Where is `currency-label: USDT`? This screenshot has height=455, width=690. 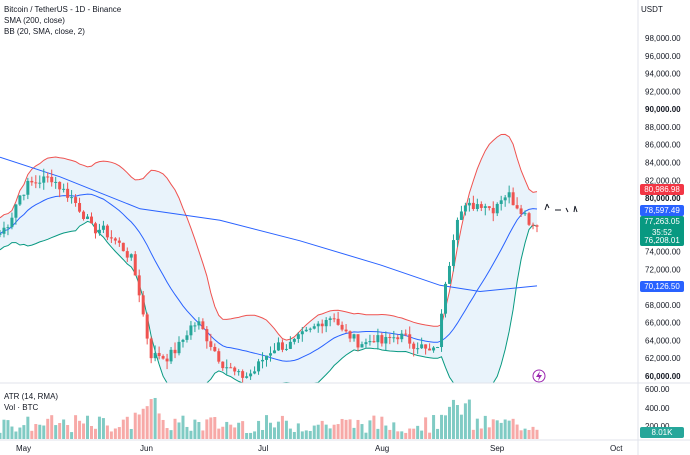
currency-label: USDT is located at coordinates (652, 9).